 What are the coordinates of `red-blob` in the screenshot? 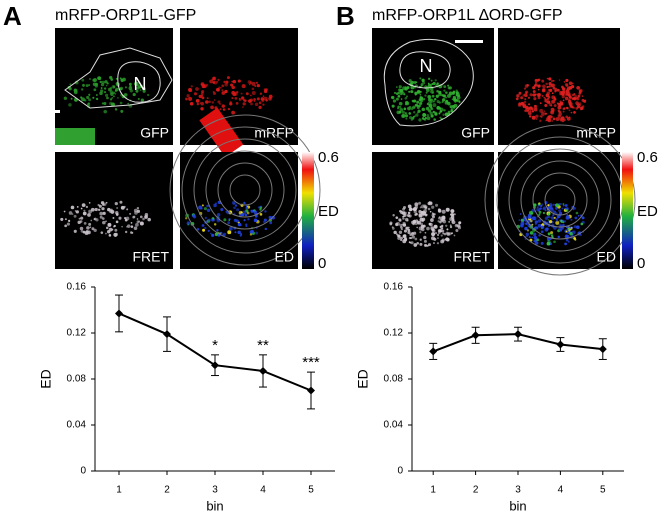 It's located at (221, 132).